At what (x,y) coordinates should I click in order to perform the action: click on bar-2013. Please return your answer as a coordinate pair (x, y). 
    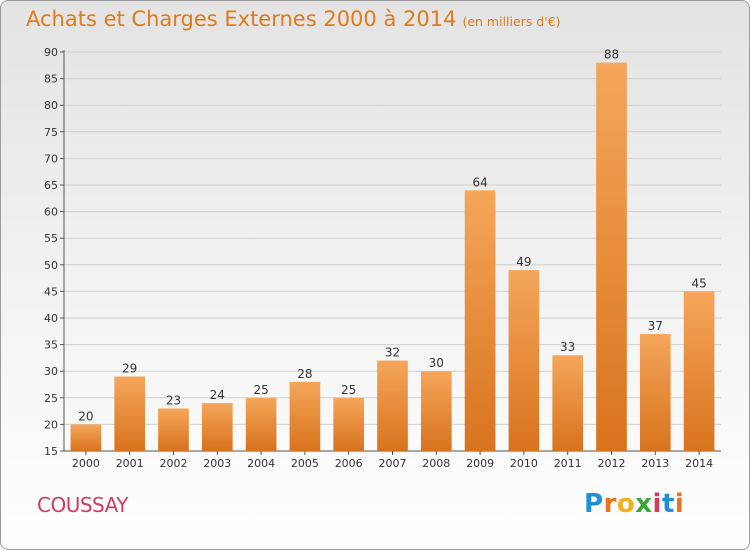
    Looking at the image, I should click on (655, 392).